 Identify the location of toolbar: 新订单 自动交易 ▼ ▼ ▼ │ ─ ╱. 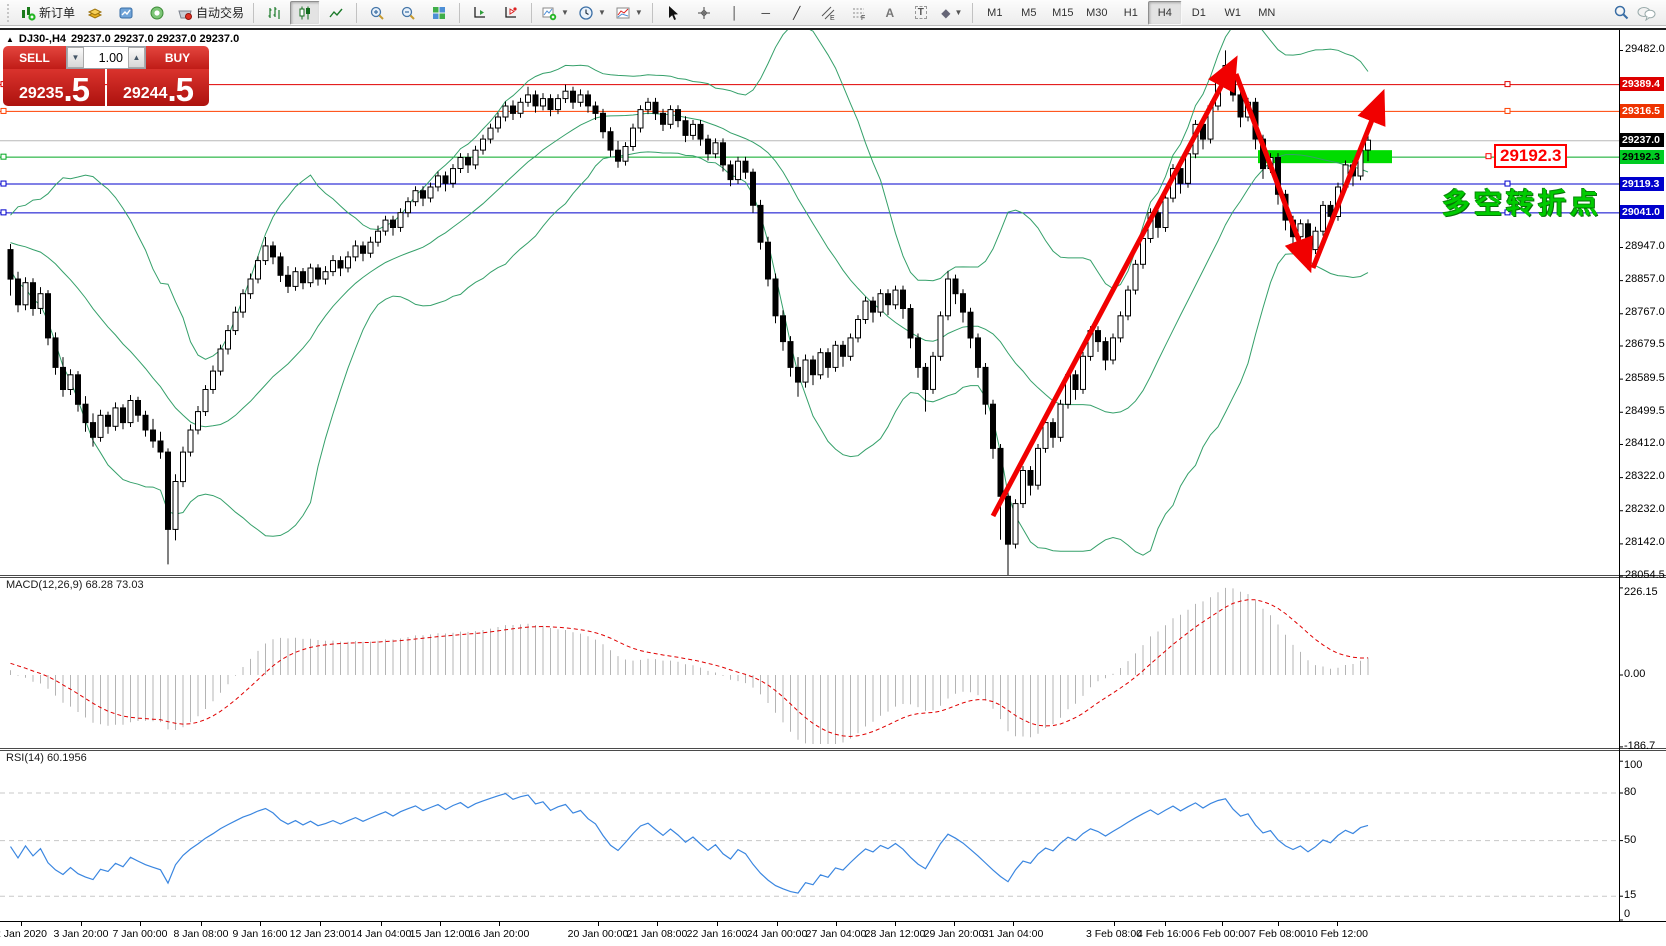
(833, 13).